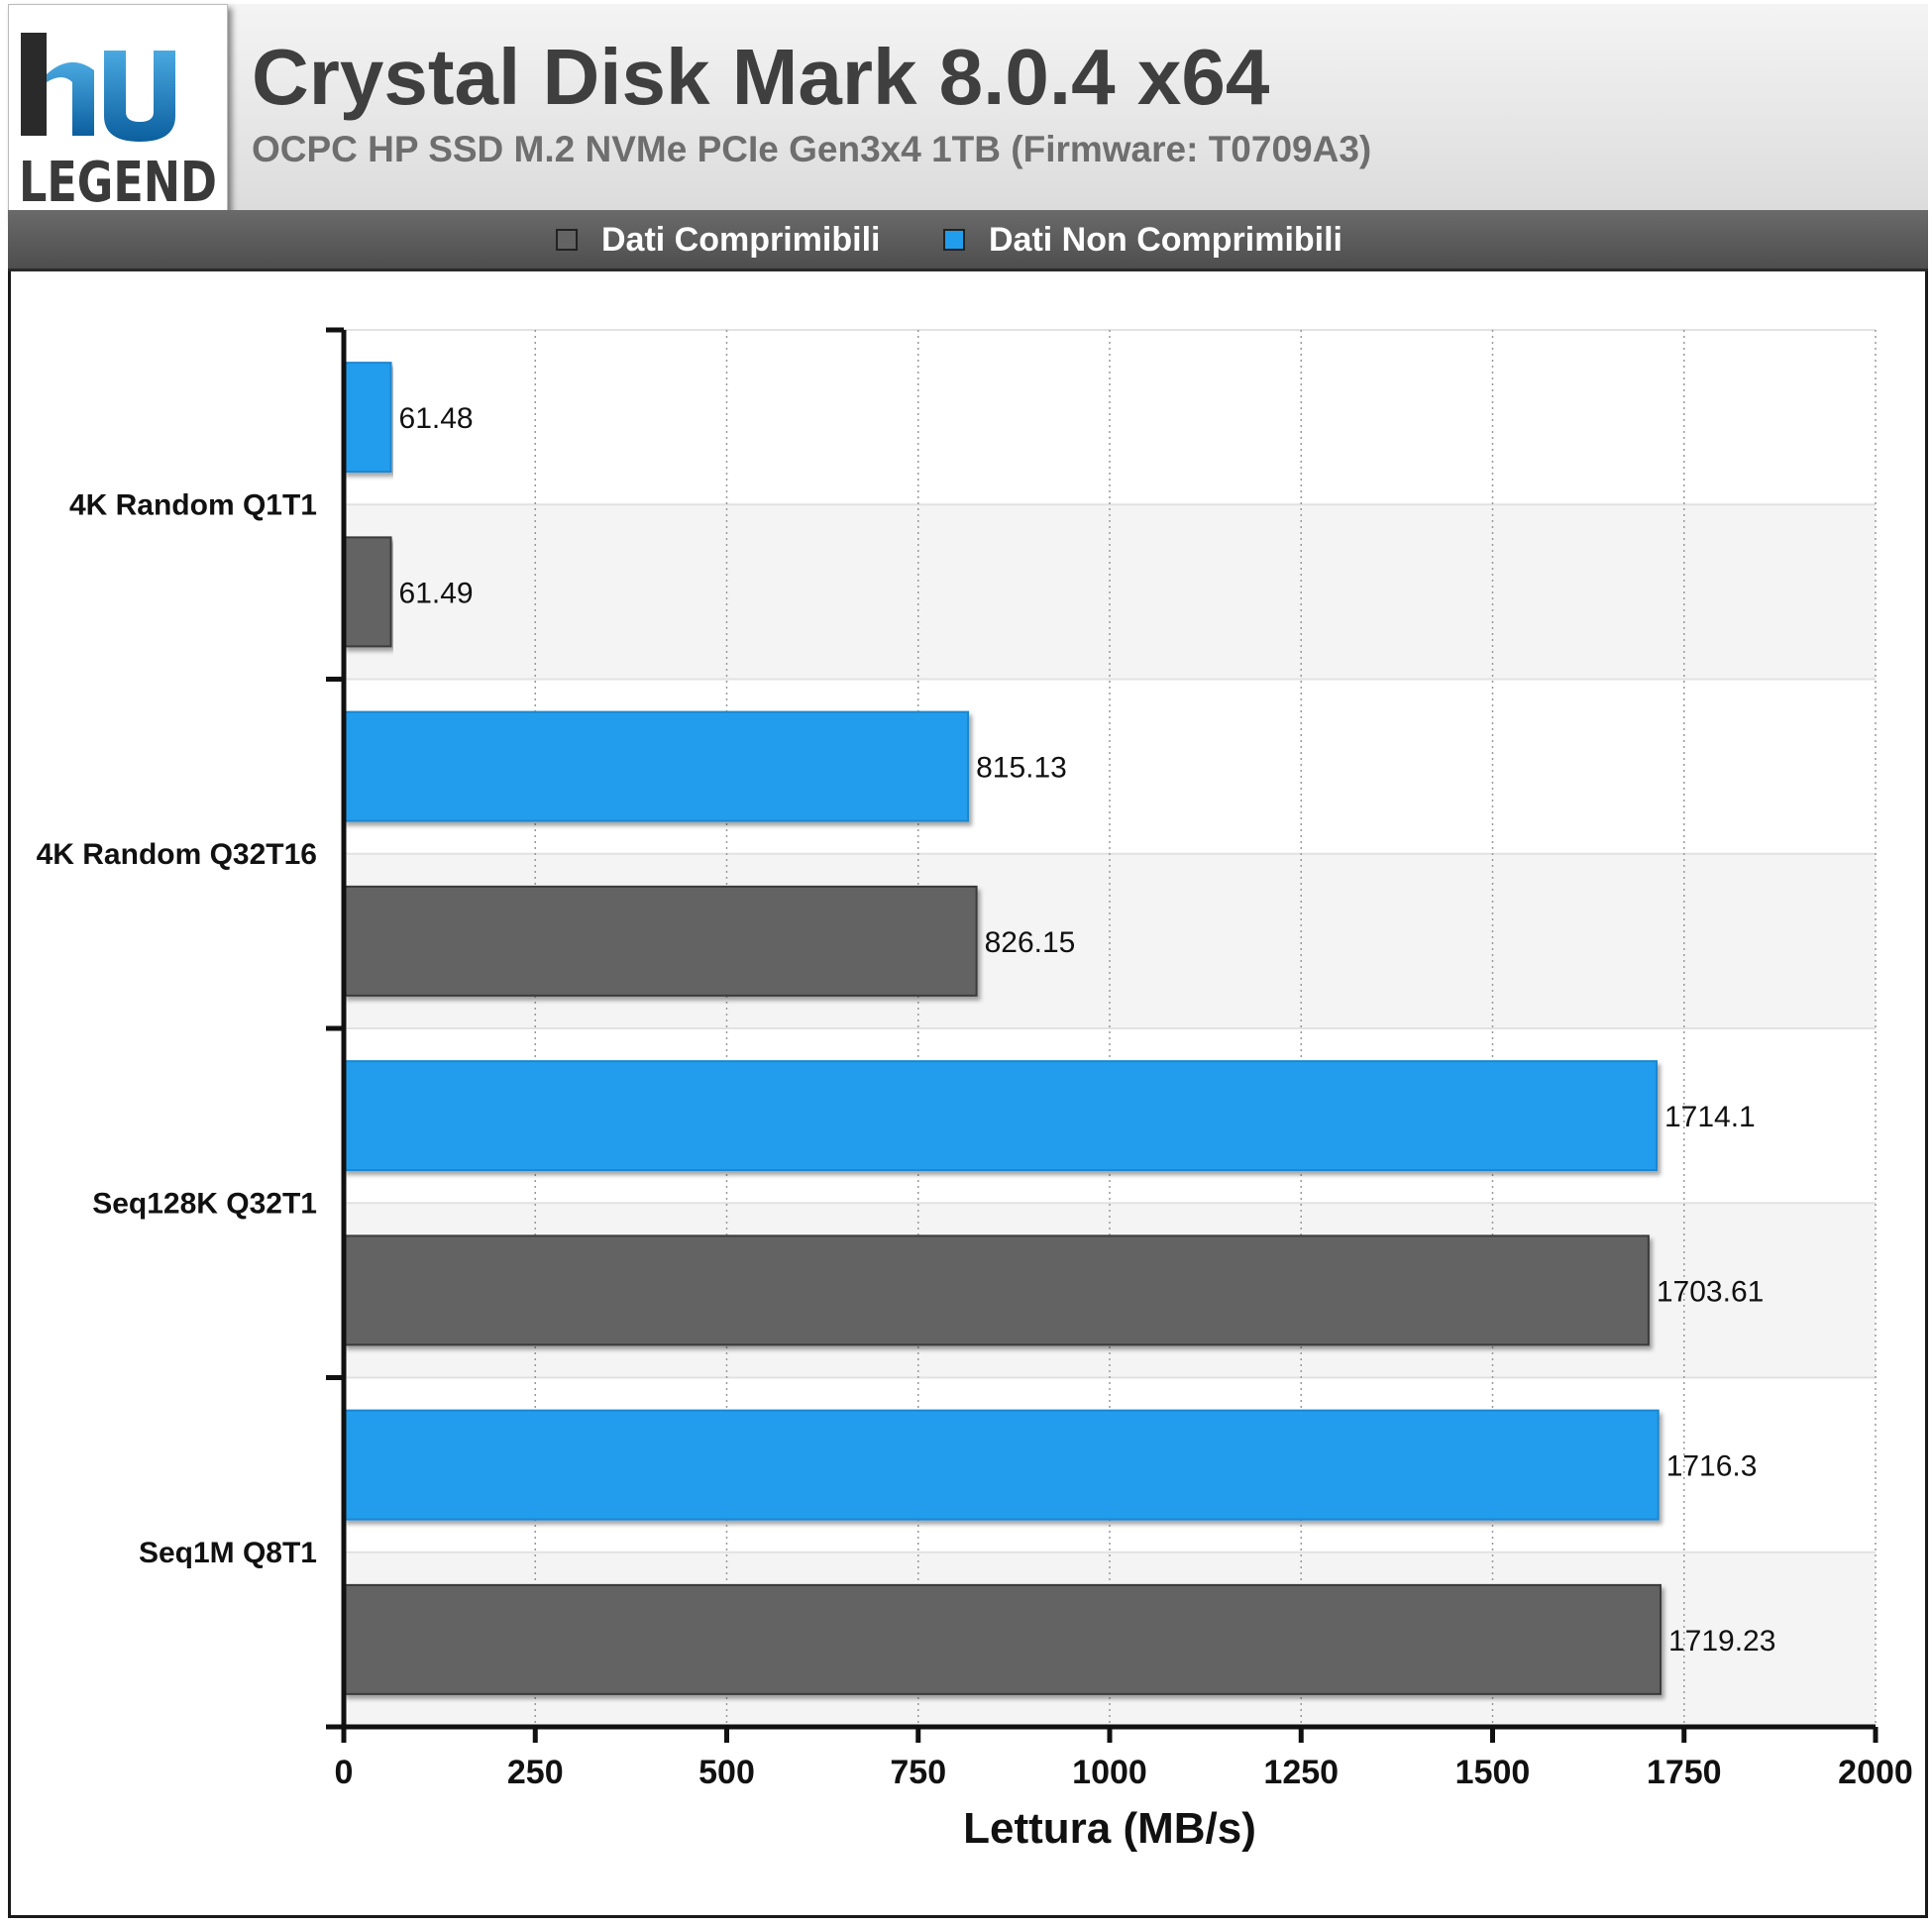 Image resolution: width=1932 pixels, height=1926 pixels. I want to click on chart-title: Crystal Disk Mark 8.0.4 x64, so click(761, 77).